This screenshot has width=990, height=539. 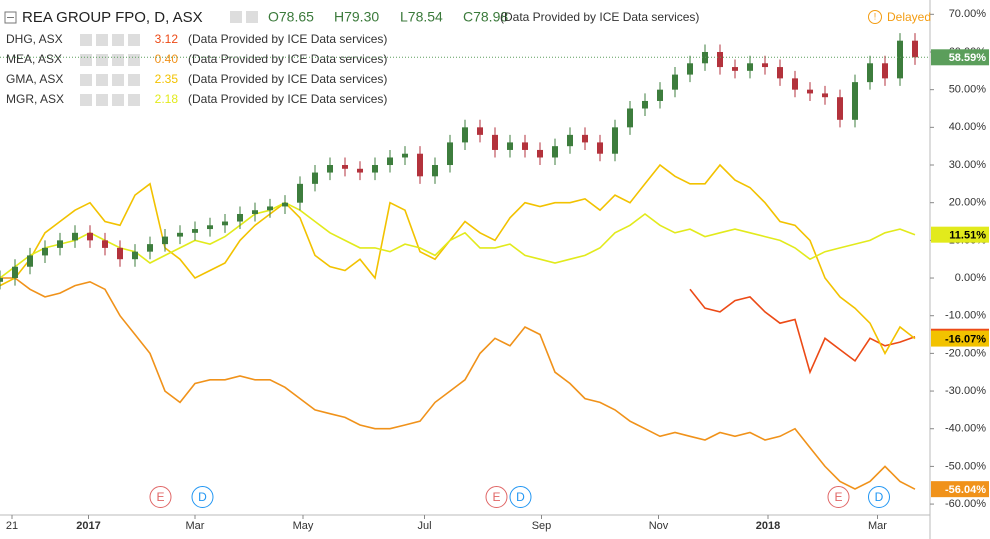 What do you see at coordinates (12, 526) in the screenshot?
I see `x-tick-label: 21` at bounding box center [12, 526].